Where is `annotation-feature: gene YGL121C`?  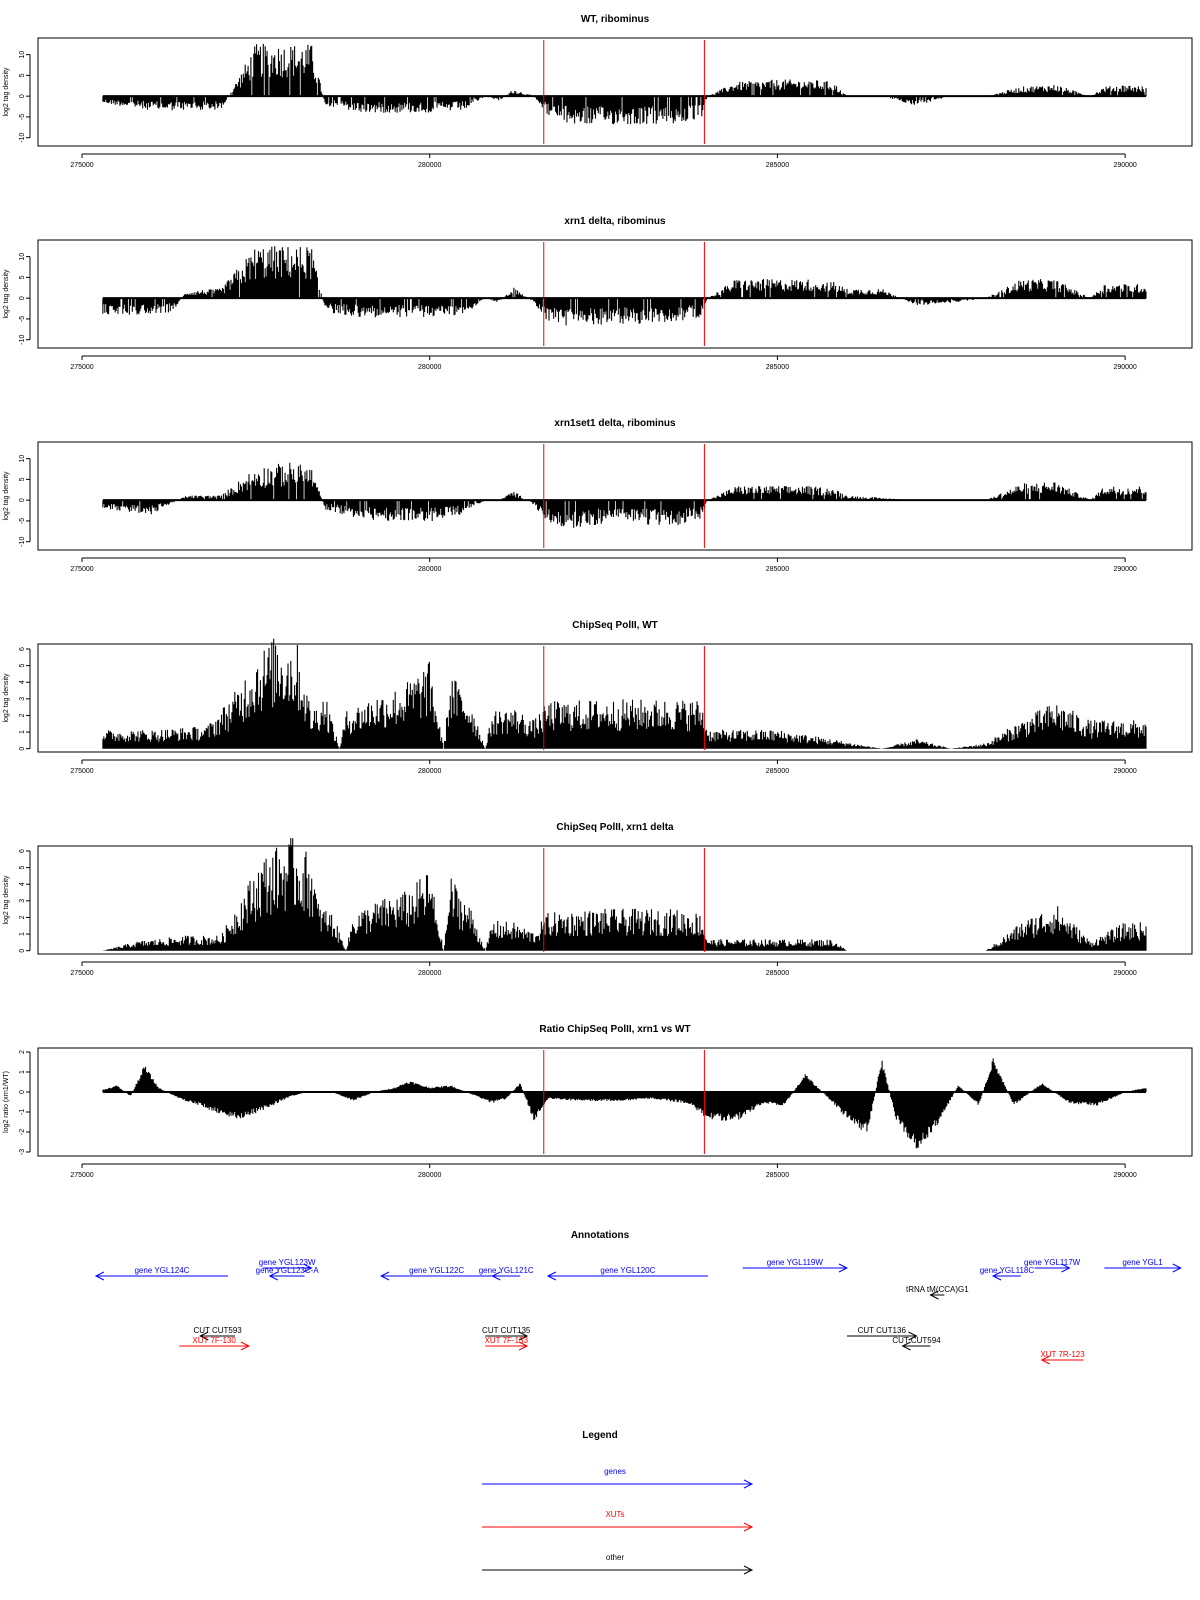
annotation-feature: gene YGL121C is located at coordinates (506, 1273).